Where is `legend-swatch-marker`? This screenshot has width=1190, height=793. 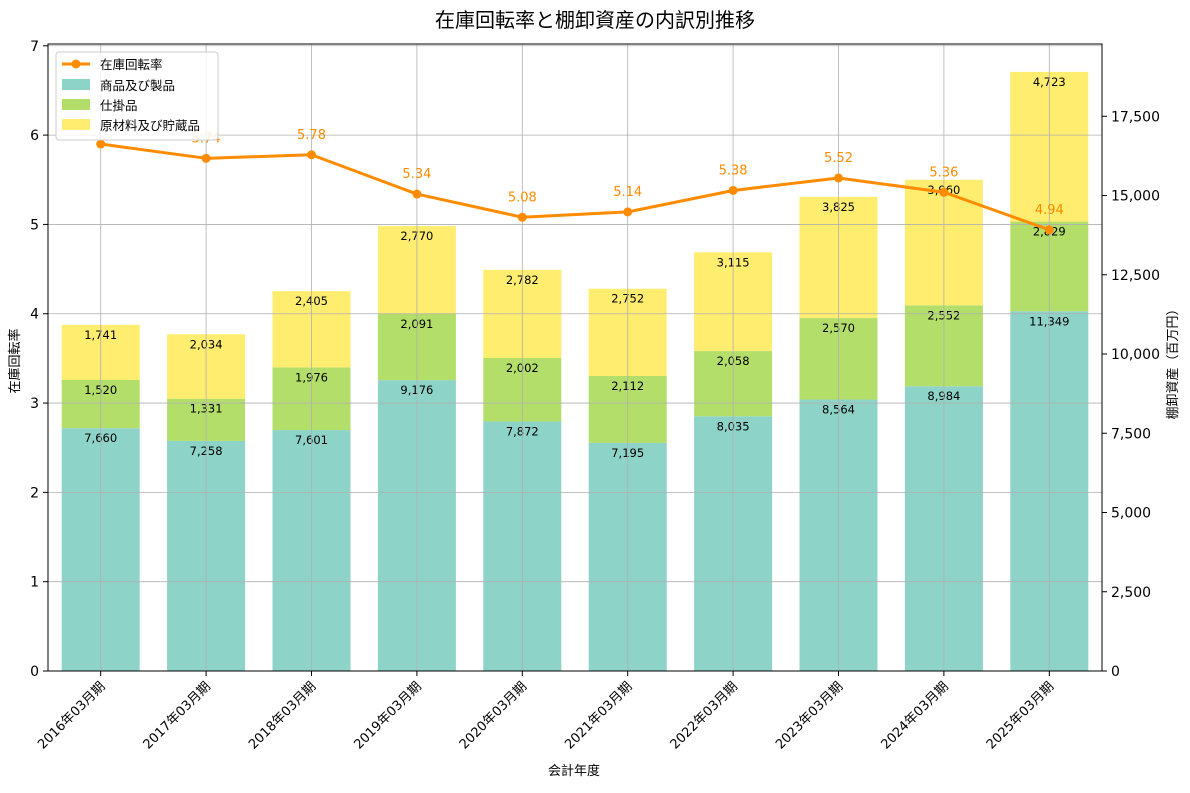
legend-swatch-marker is located at coordinates (76, 64).